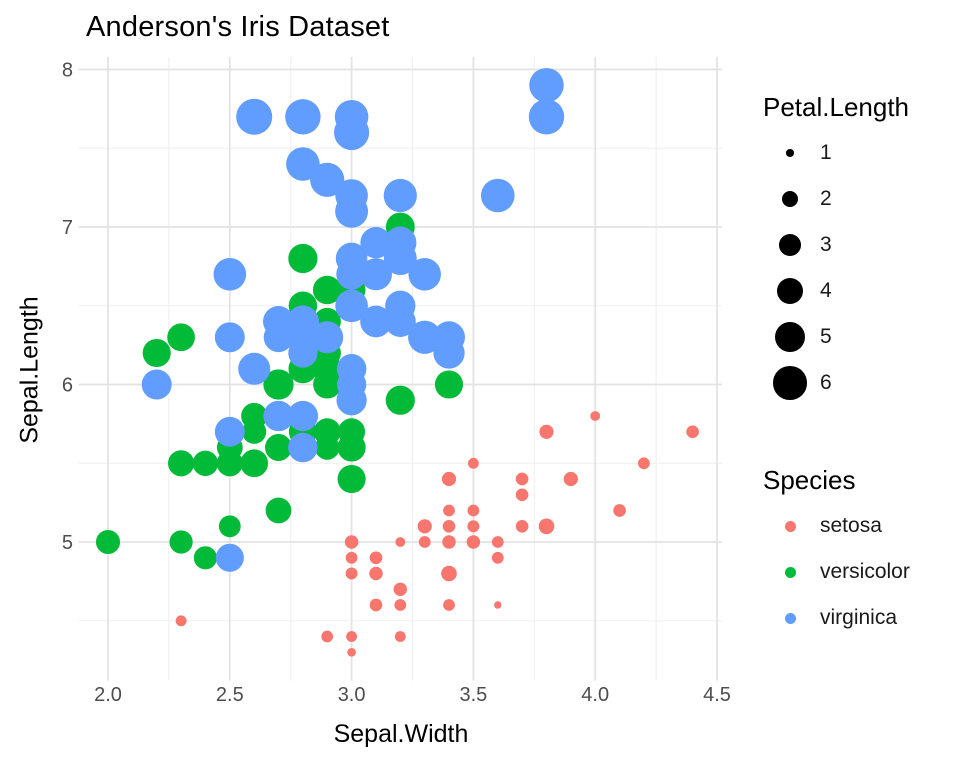 This screenshot has height=768, width=960. Describe the element at coordinates (29, 370) in the screenshot. I see `y-axis-title: Sepal.Length` at that location.